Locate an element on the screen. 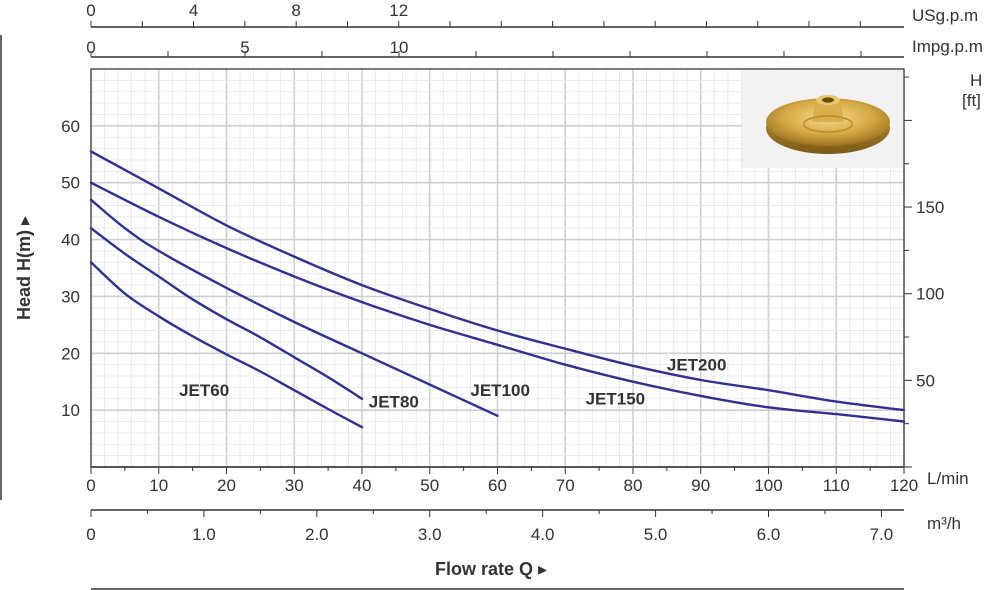  head-ft-tick-label: 150 is located at coordinates (930, 207).